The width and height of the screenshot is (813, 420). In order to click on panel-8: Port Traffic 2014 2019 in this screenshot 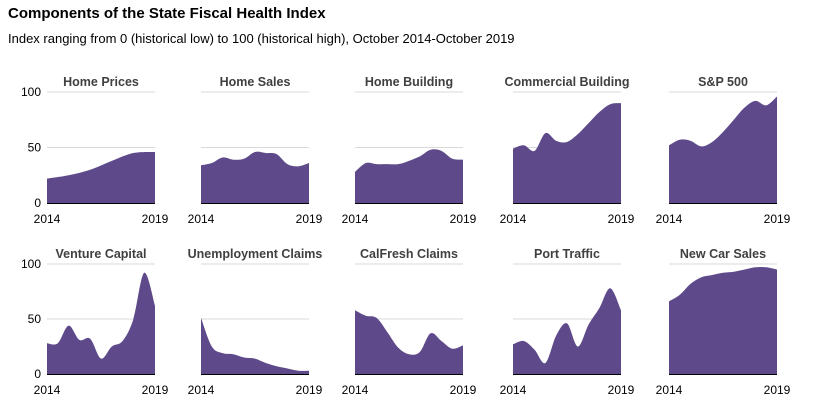, I will do `click(567, 322)`.